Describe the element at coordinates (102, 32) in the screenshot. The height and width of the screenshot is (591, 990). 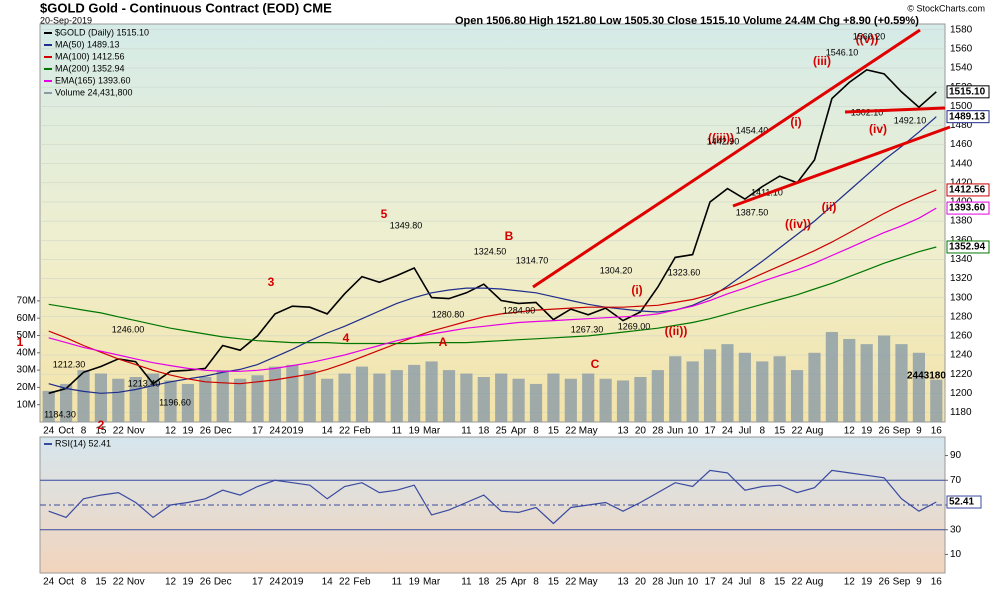
I see `legend-entry: $GOLD (Daily) 1515.10` at that location.